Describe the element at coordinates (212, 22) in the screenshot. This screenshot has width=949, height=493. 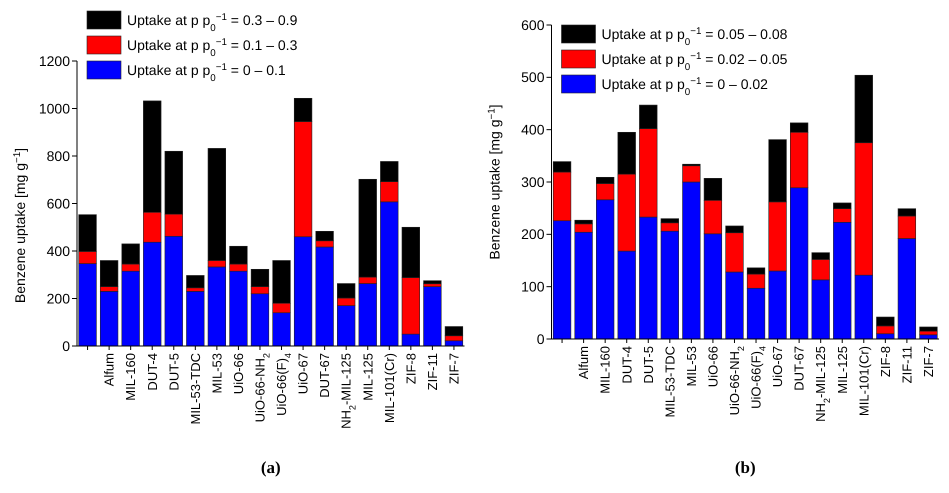
I see `legend-label: Uptake at p p$_{0}$$^{−1}$ = 0.3 – 0.9` at that location.